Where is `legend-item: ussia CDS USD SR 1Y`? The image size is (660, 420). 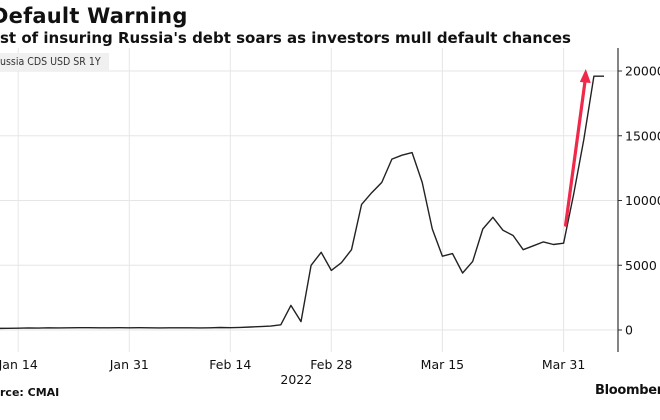 legend-item: ussia CDS USD SR 1Y is located at coordinates (54, 62).